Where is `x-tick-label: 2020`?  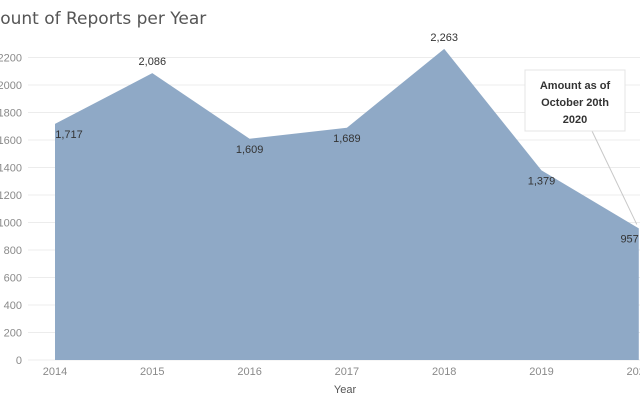
x-tick-label: 2020 is located at coordinates (633, 372).